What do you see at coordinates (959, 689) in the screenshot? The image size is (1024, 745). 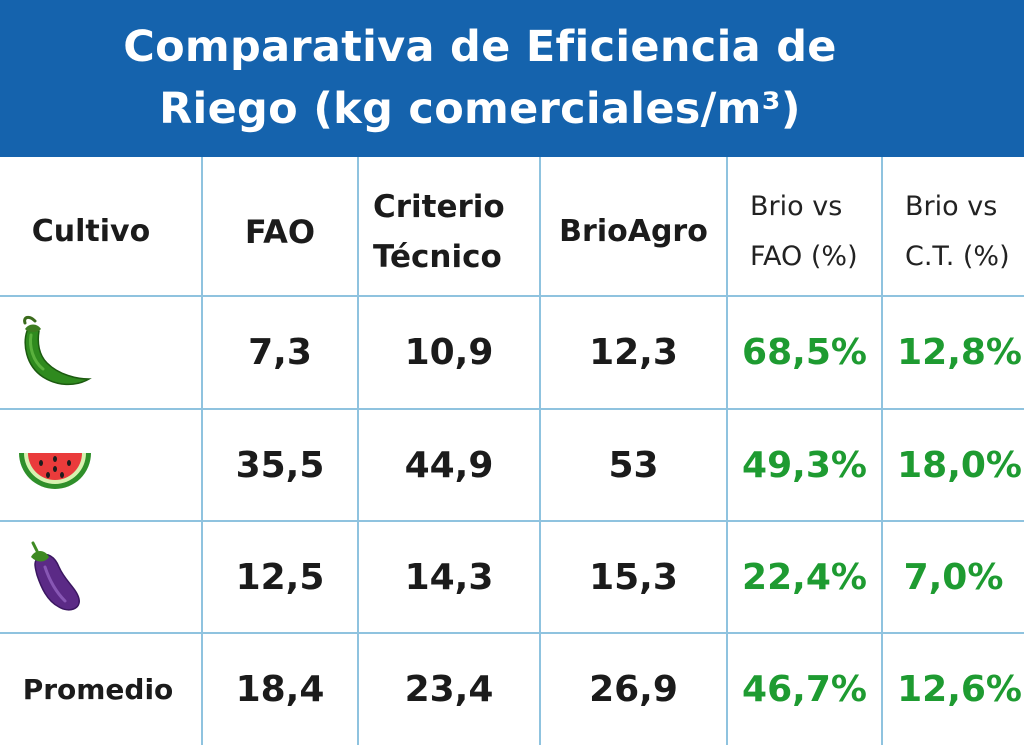 I see `cell-brio-vs-ct: 12,6%` at bounding box center [959, 689].